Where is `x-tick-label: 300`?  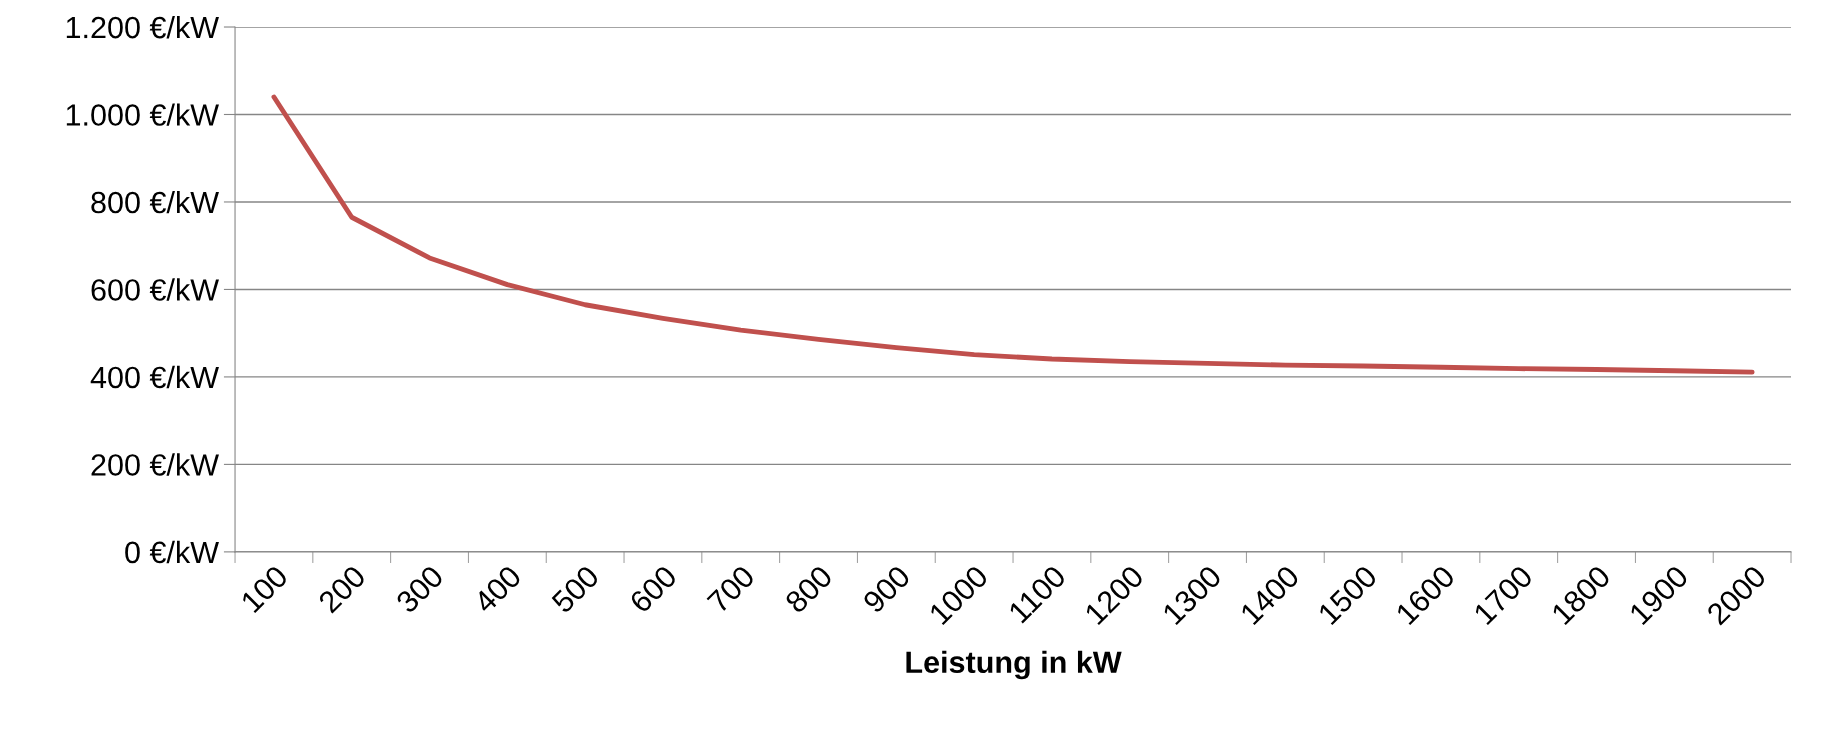
x-tick-label: 300 is located at coordinates (419, 589).